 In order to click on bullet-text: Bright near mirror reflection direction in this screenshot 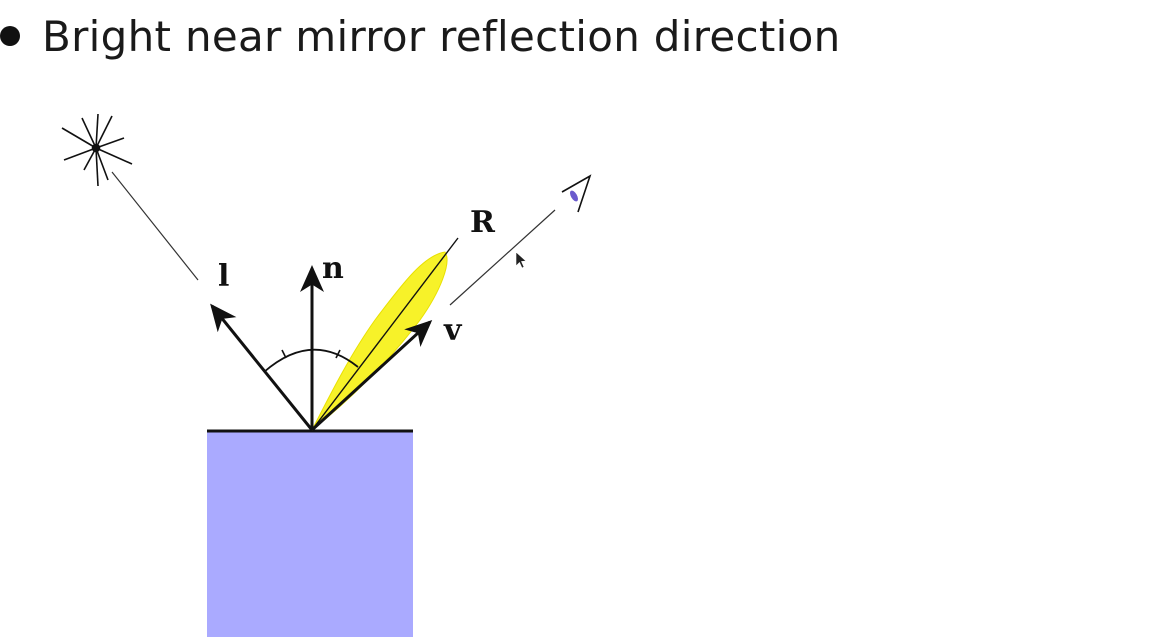, I will do `click(441, 36)`.